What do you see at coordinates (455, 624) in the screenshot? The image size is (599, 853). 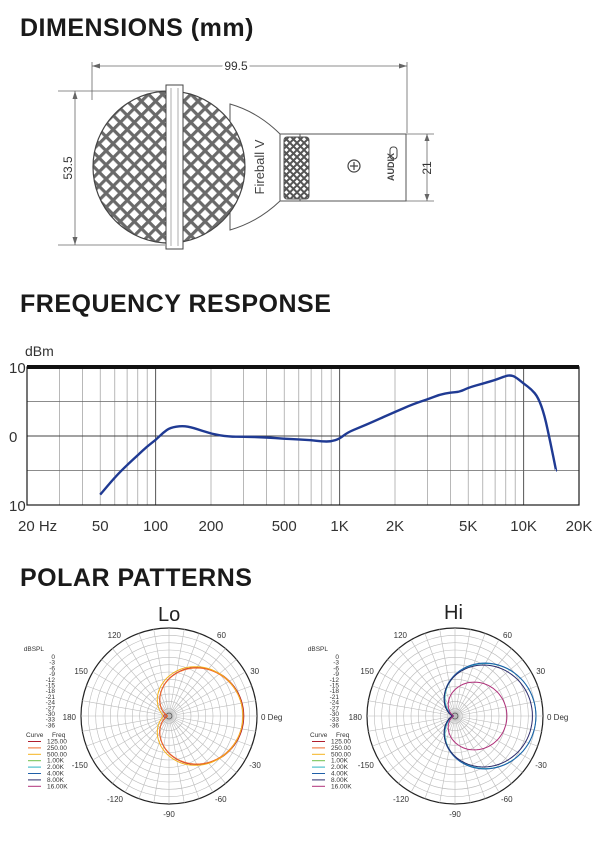 I see `polar-angle-label: 90` at bounding box center [455, 624].